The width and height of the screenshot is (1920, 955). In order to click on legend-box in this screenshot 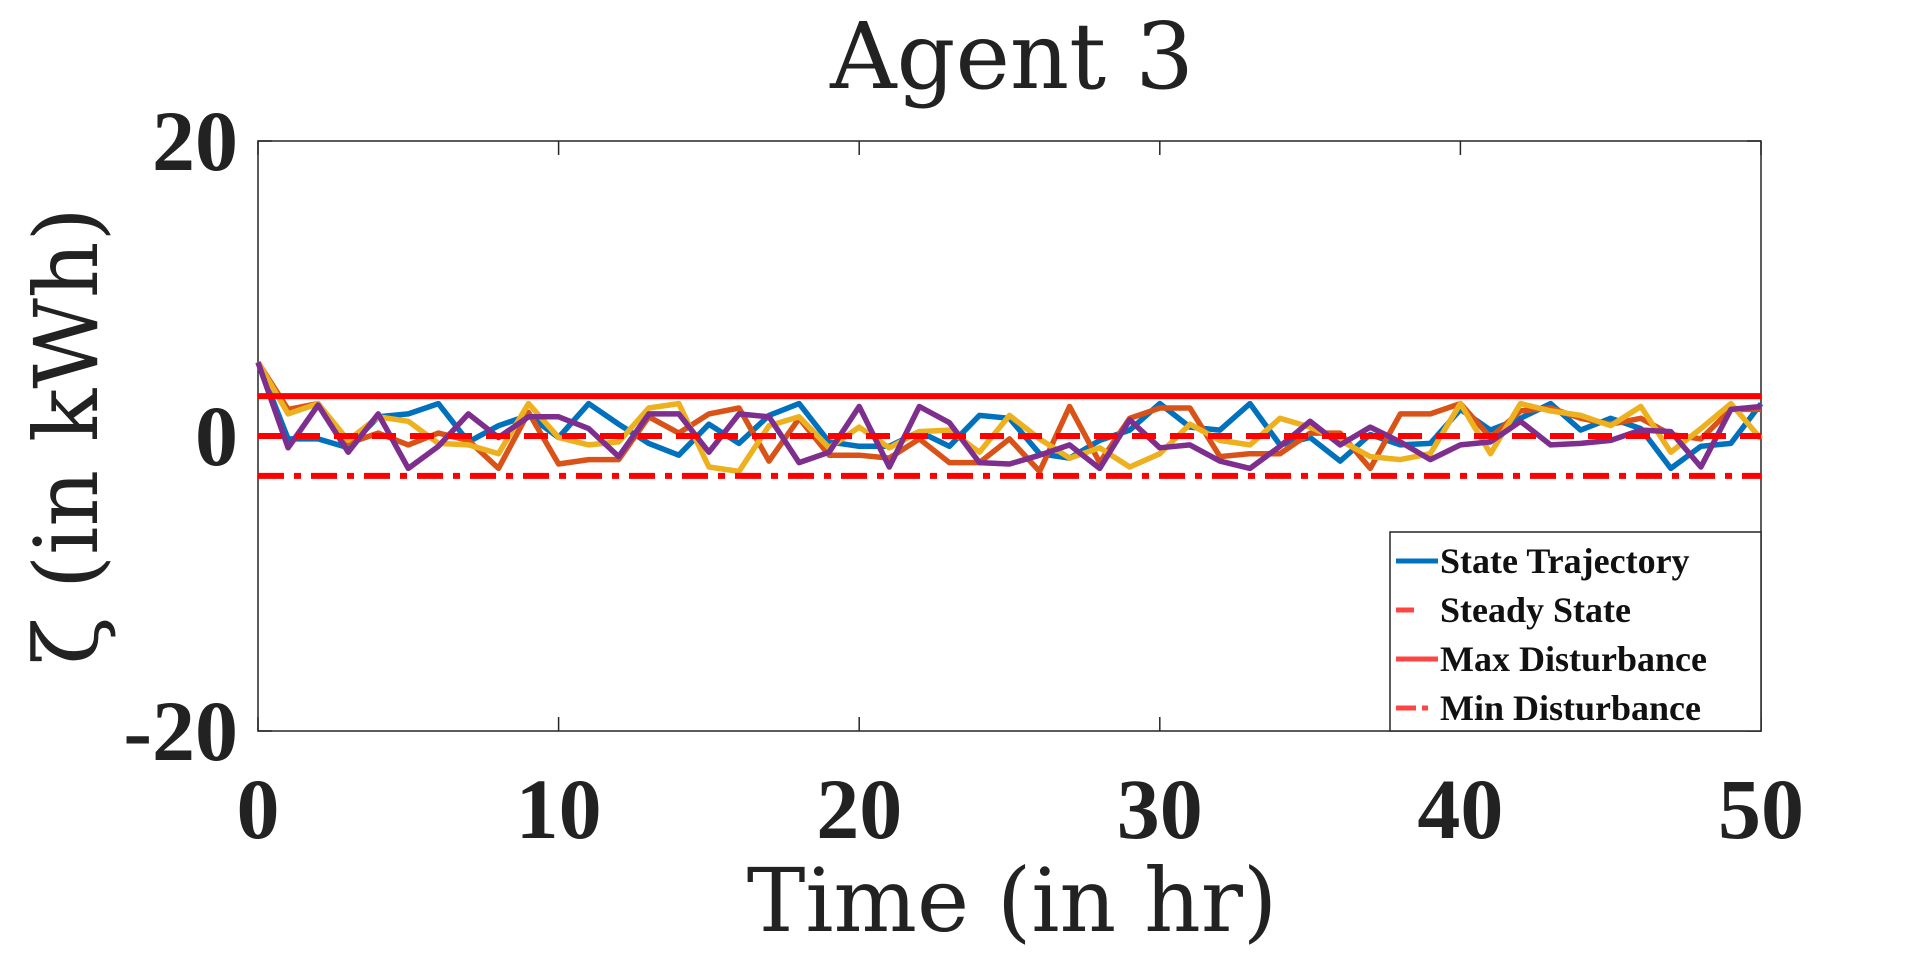, I will do `click(1575, 631)`.